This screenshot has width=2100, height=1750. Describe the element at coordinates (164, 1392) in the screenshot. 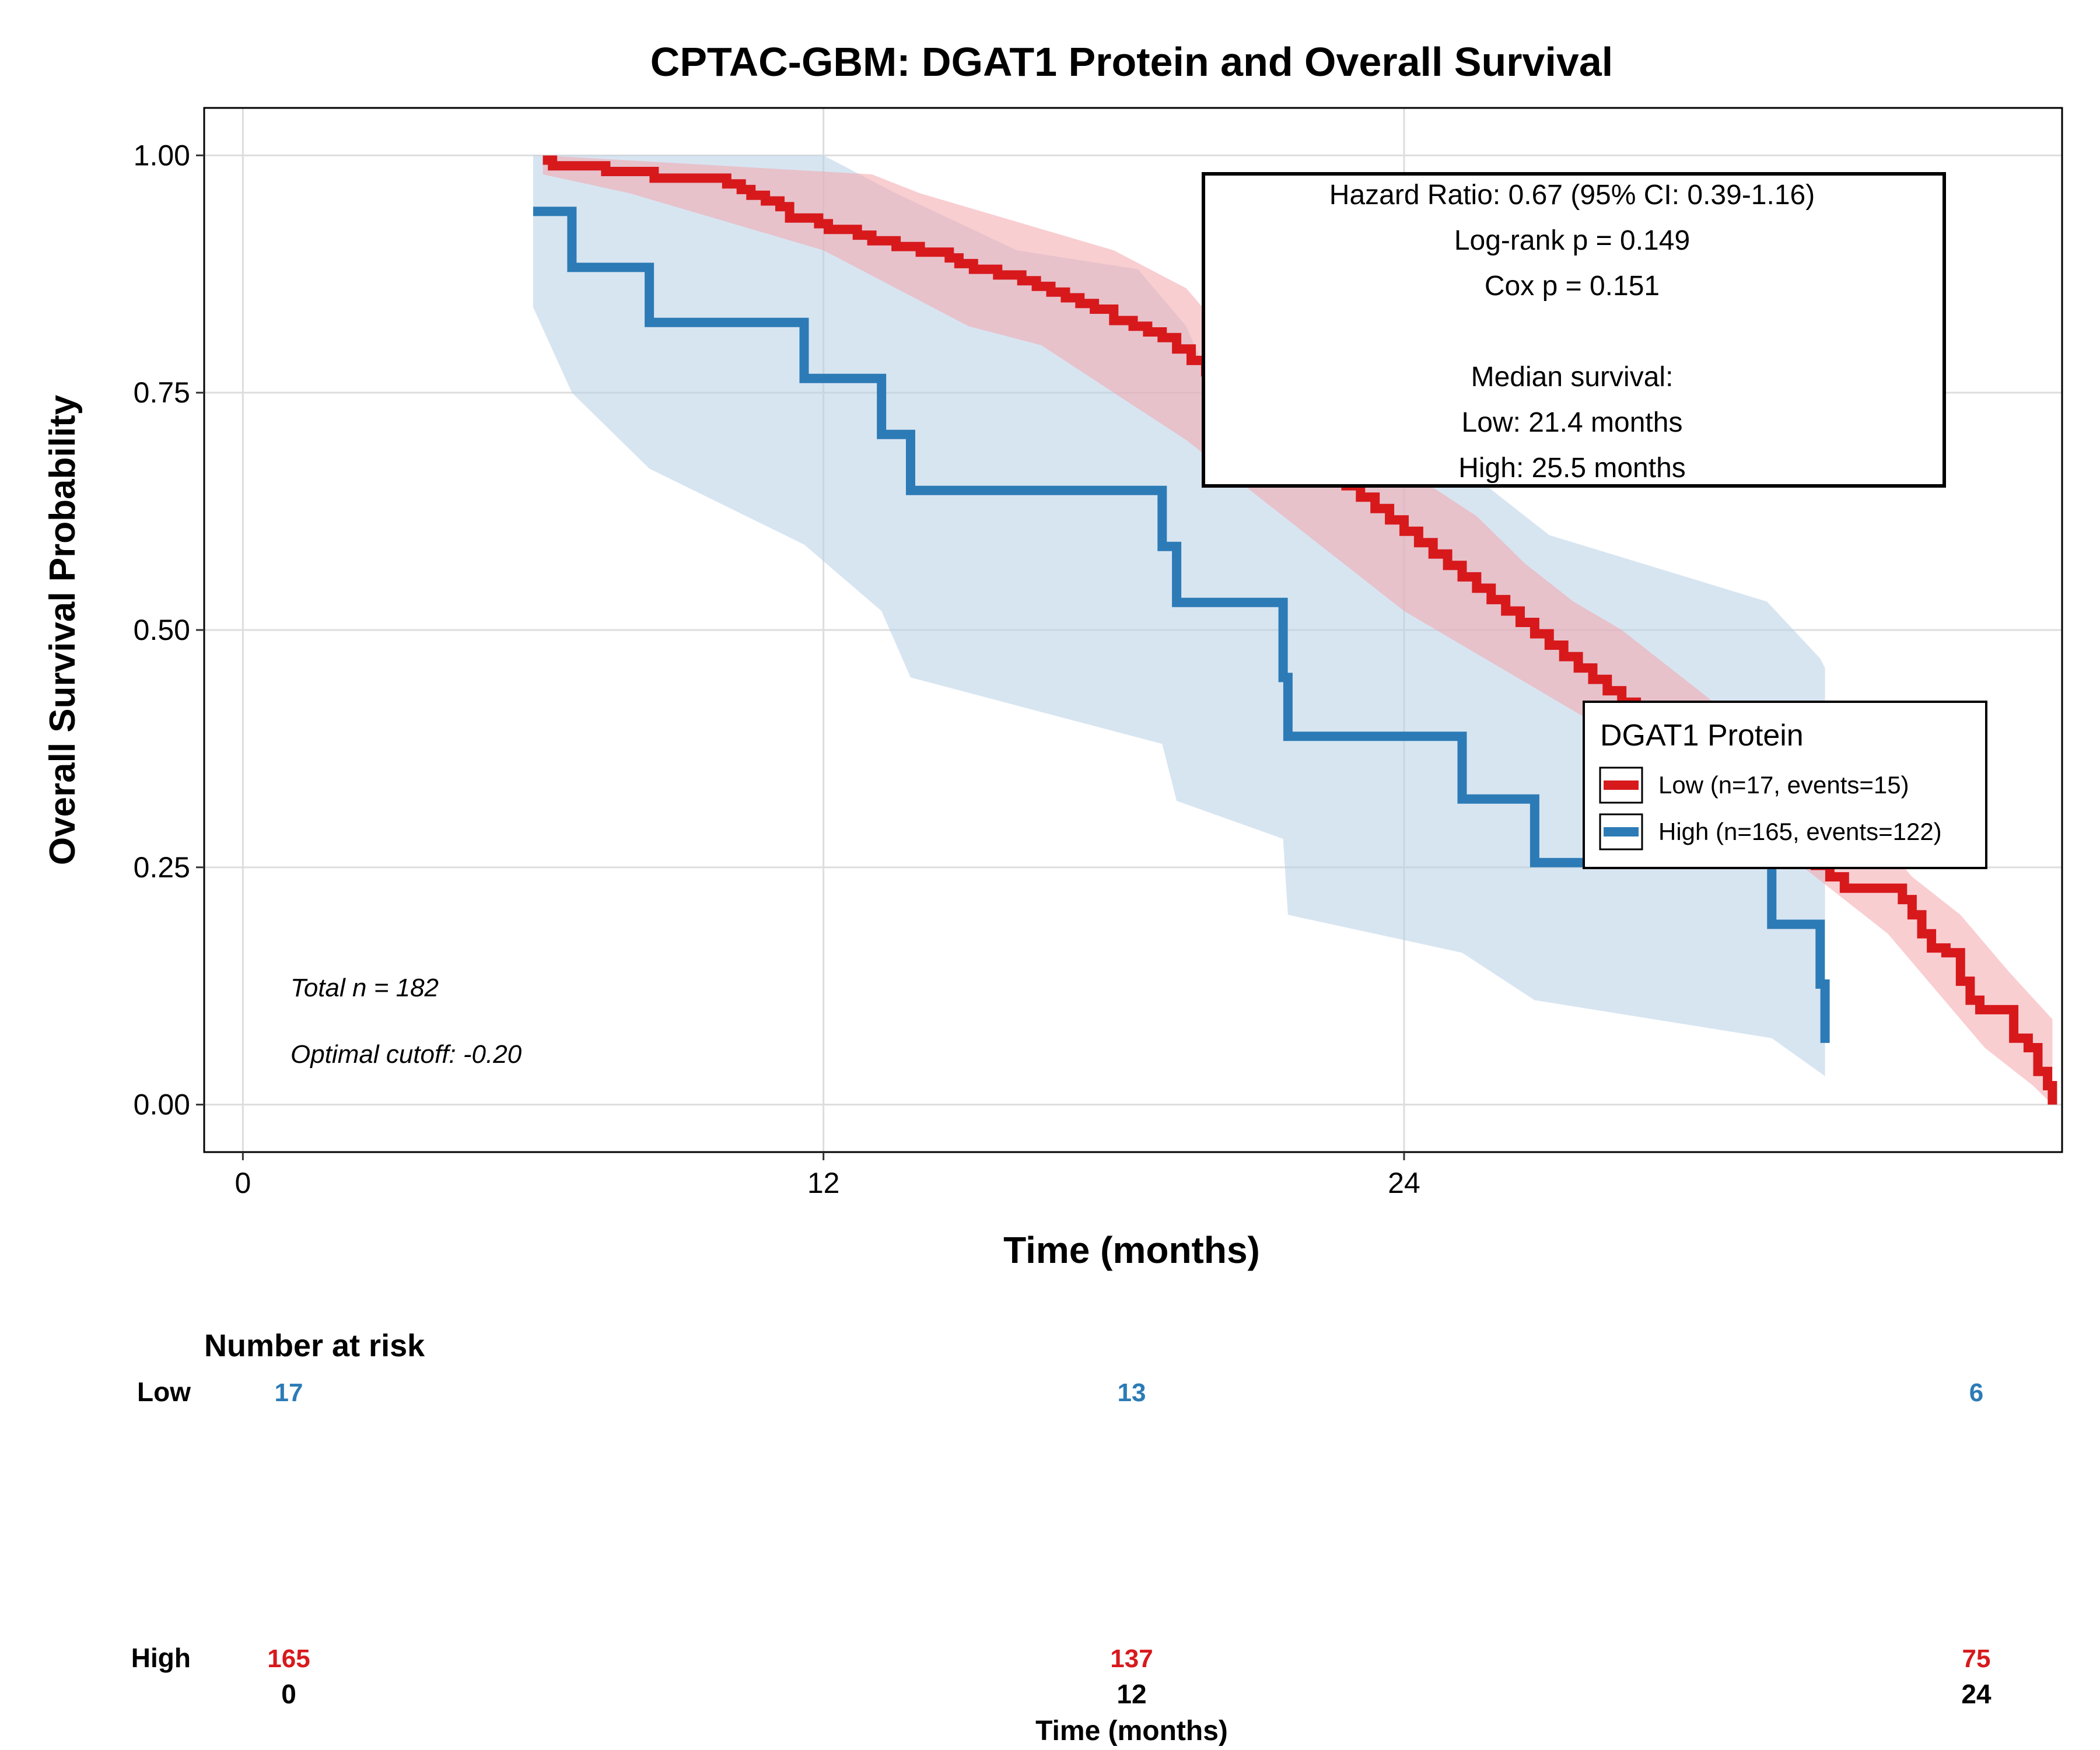

I see `risk-row-label-low: Low` at that location.